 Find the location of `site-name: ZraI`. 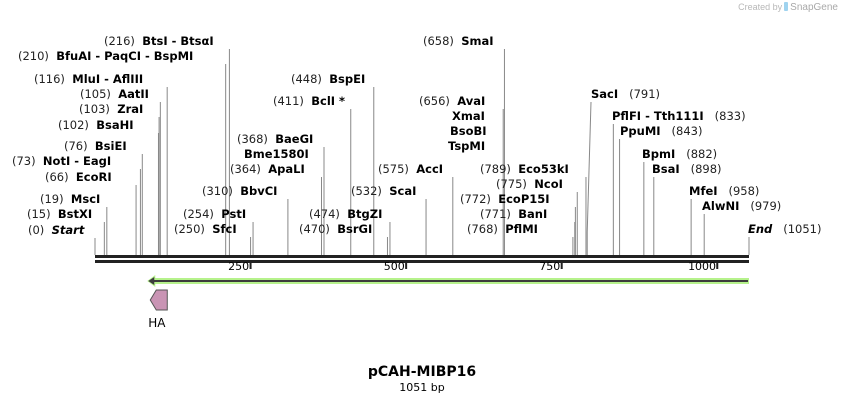

site-name: ZraI is located at coordinates (130, 109).